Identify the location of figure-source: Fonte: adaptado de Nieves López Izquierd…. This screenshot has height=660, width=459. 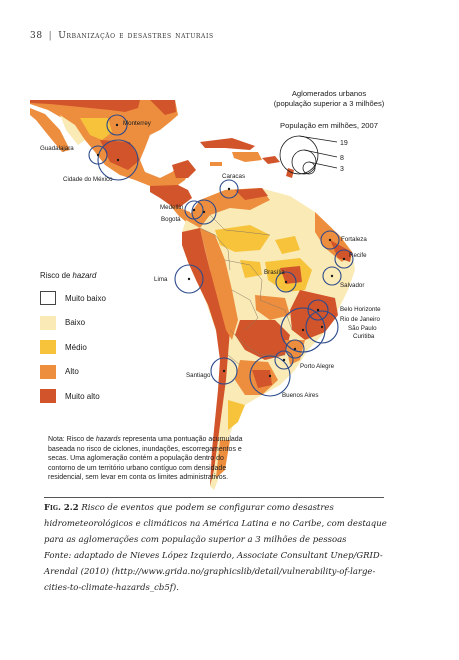
(213, 572).